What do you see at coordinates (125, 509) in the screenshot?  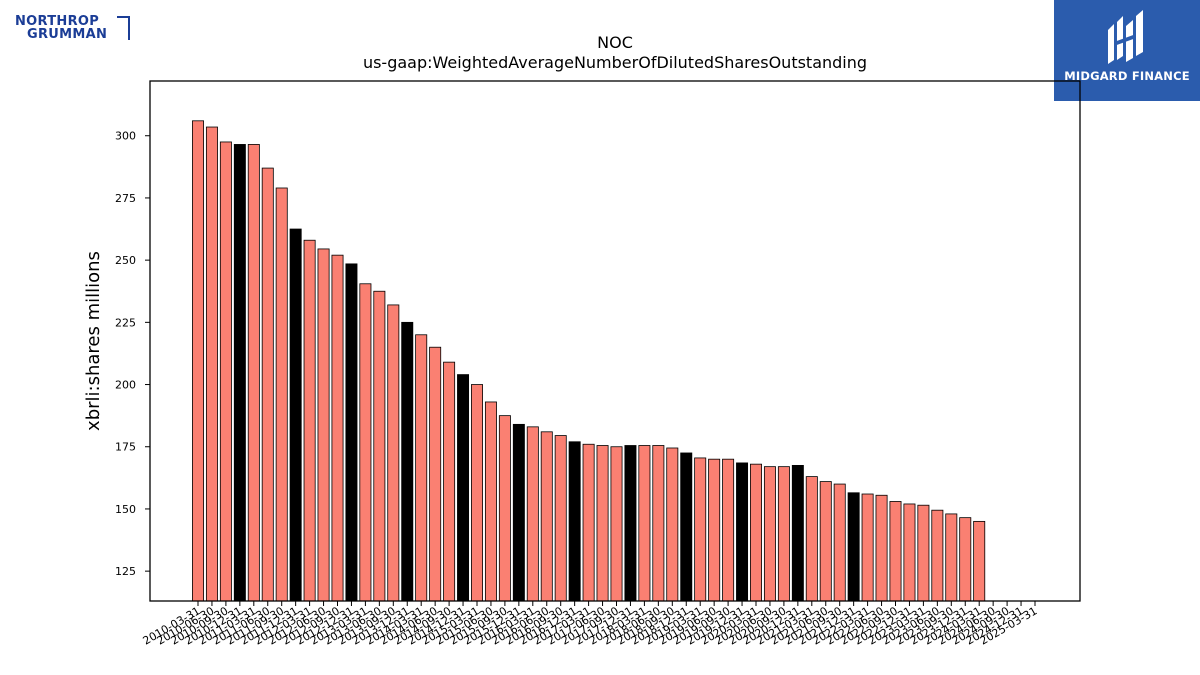 I see `y-tick-label: 150` at bounding box center [125, 509].